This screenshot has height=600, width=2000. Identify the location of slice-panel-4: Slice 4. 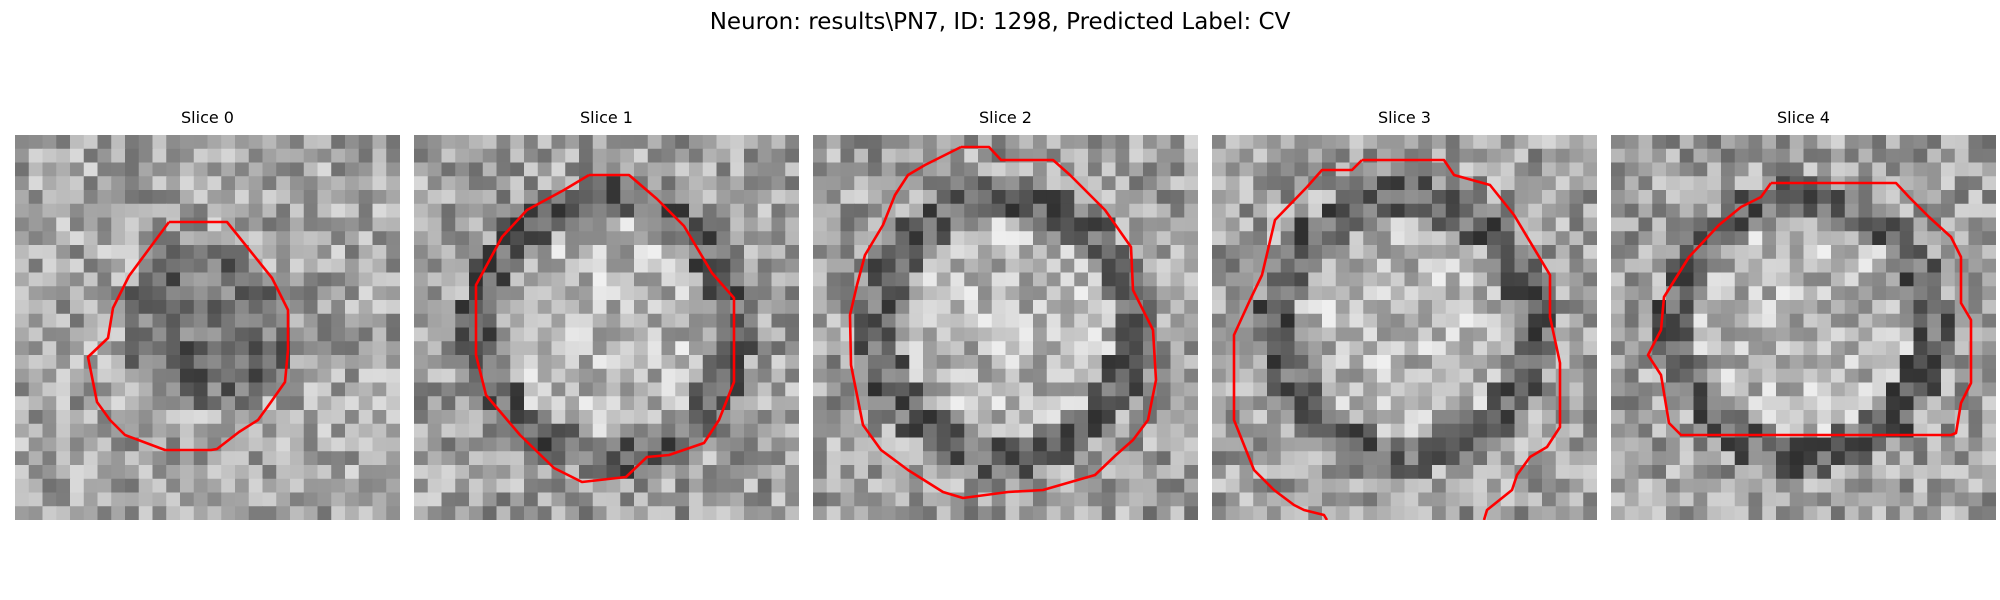
(1803, 315).